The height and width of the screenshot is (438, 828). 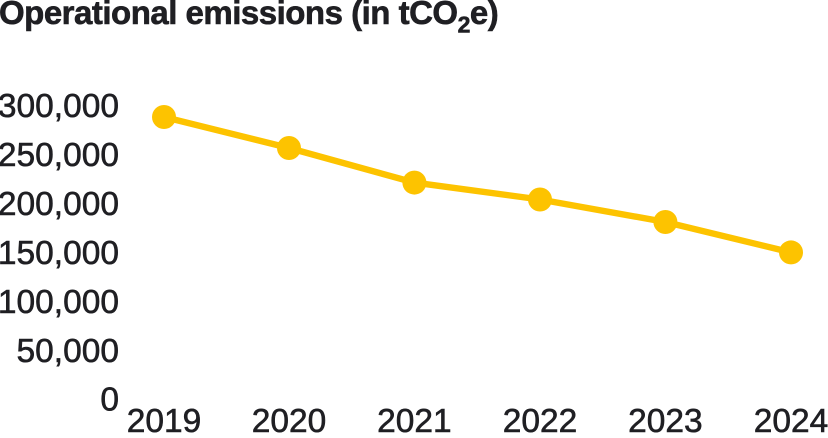 What do you see at coordinates (59, 253) in the screenshot?
I see `svg-text: 150,000` at bounding box center [59, 253].